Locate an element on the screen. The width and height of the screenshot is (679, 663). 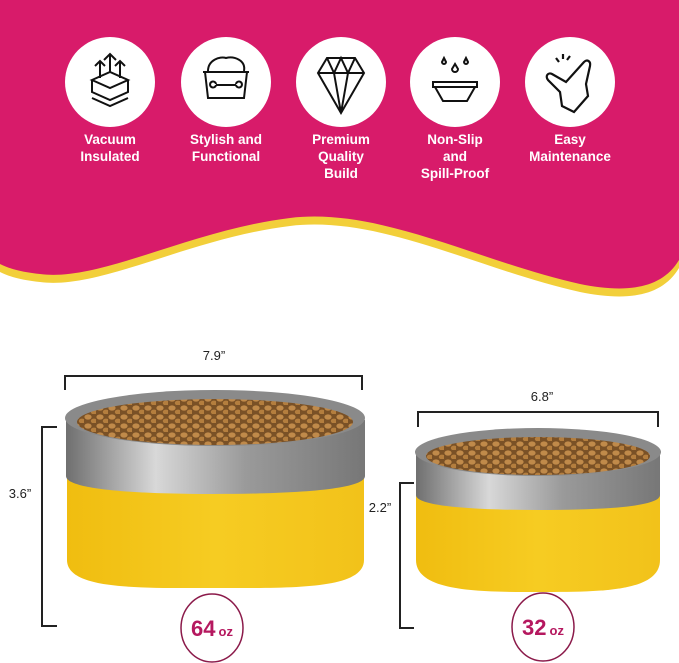
bowl-64oz is located at coordinates (215, 489).